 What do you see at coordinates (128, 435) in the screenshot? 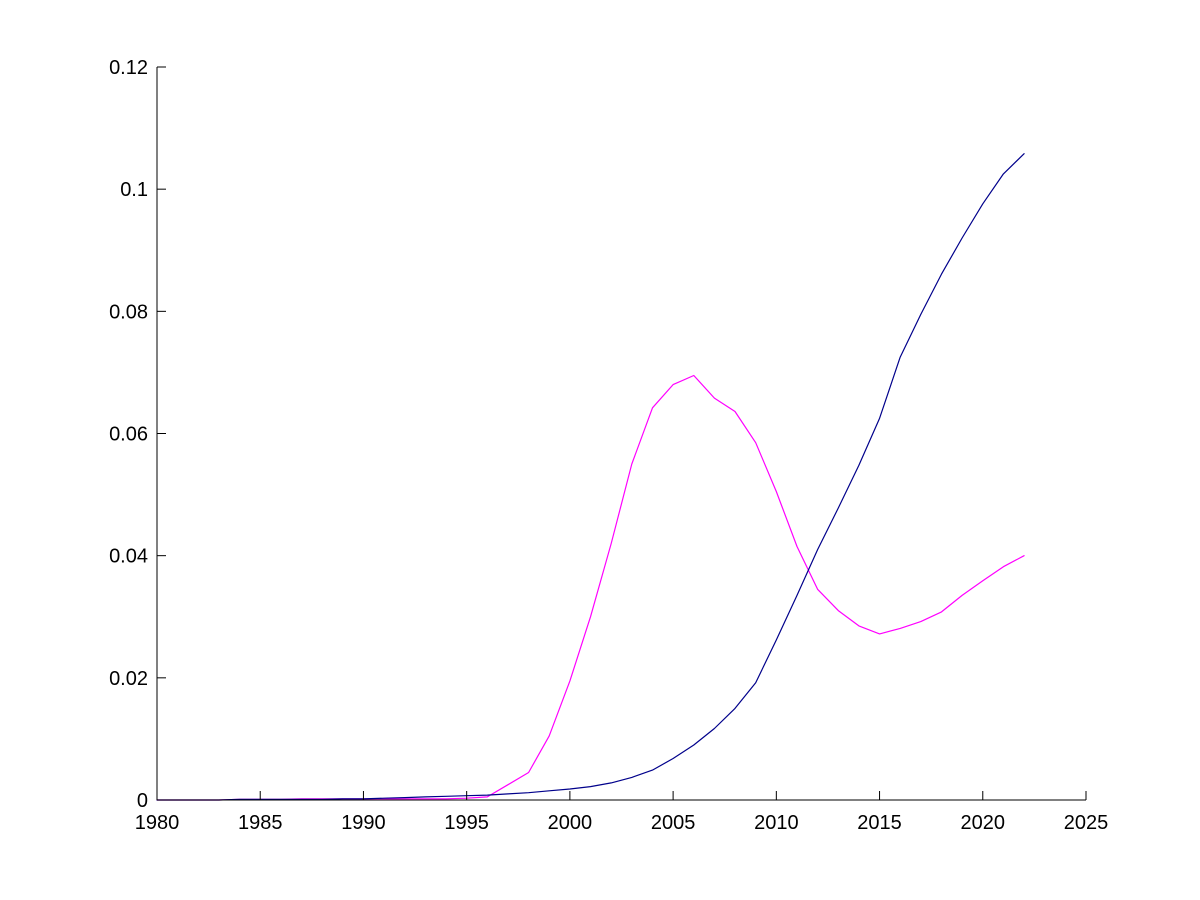
I see `y-tick-label: 0.06` at bounding box center [128, 435].